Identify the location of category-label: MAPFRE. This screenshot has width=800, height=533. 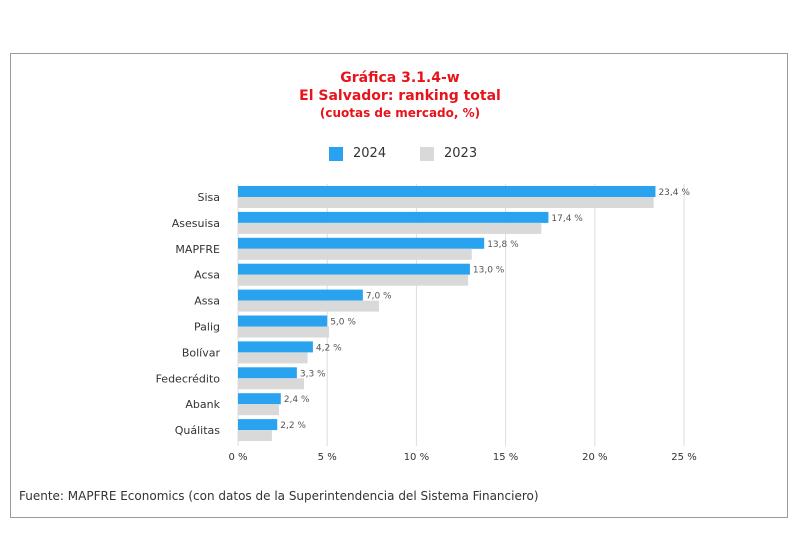
(197, 249).